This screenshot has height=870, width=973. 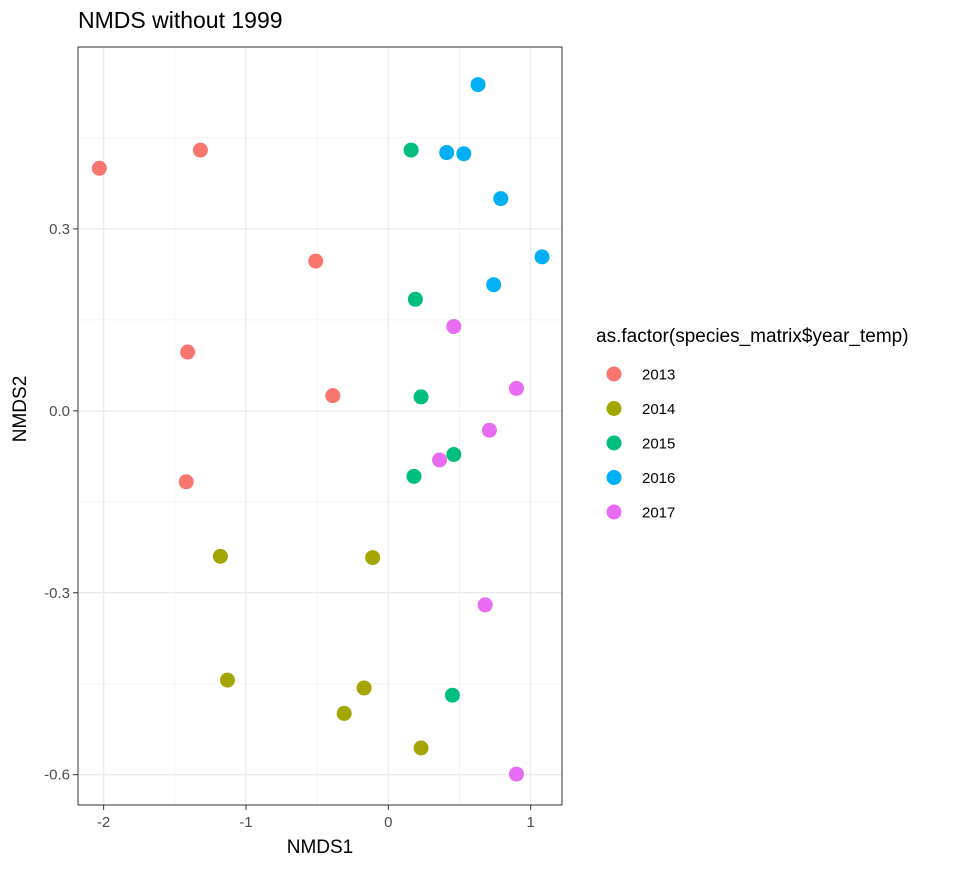 What do you see at coordinates (320, 847) in the screenshot?
I see `x-axis-title: NMDS1` at bounding box center [320, 847].